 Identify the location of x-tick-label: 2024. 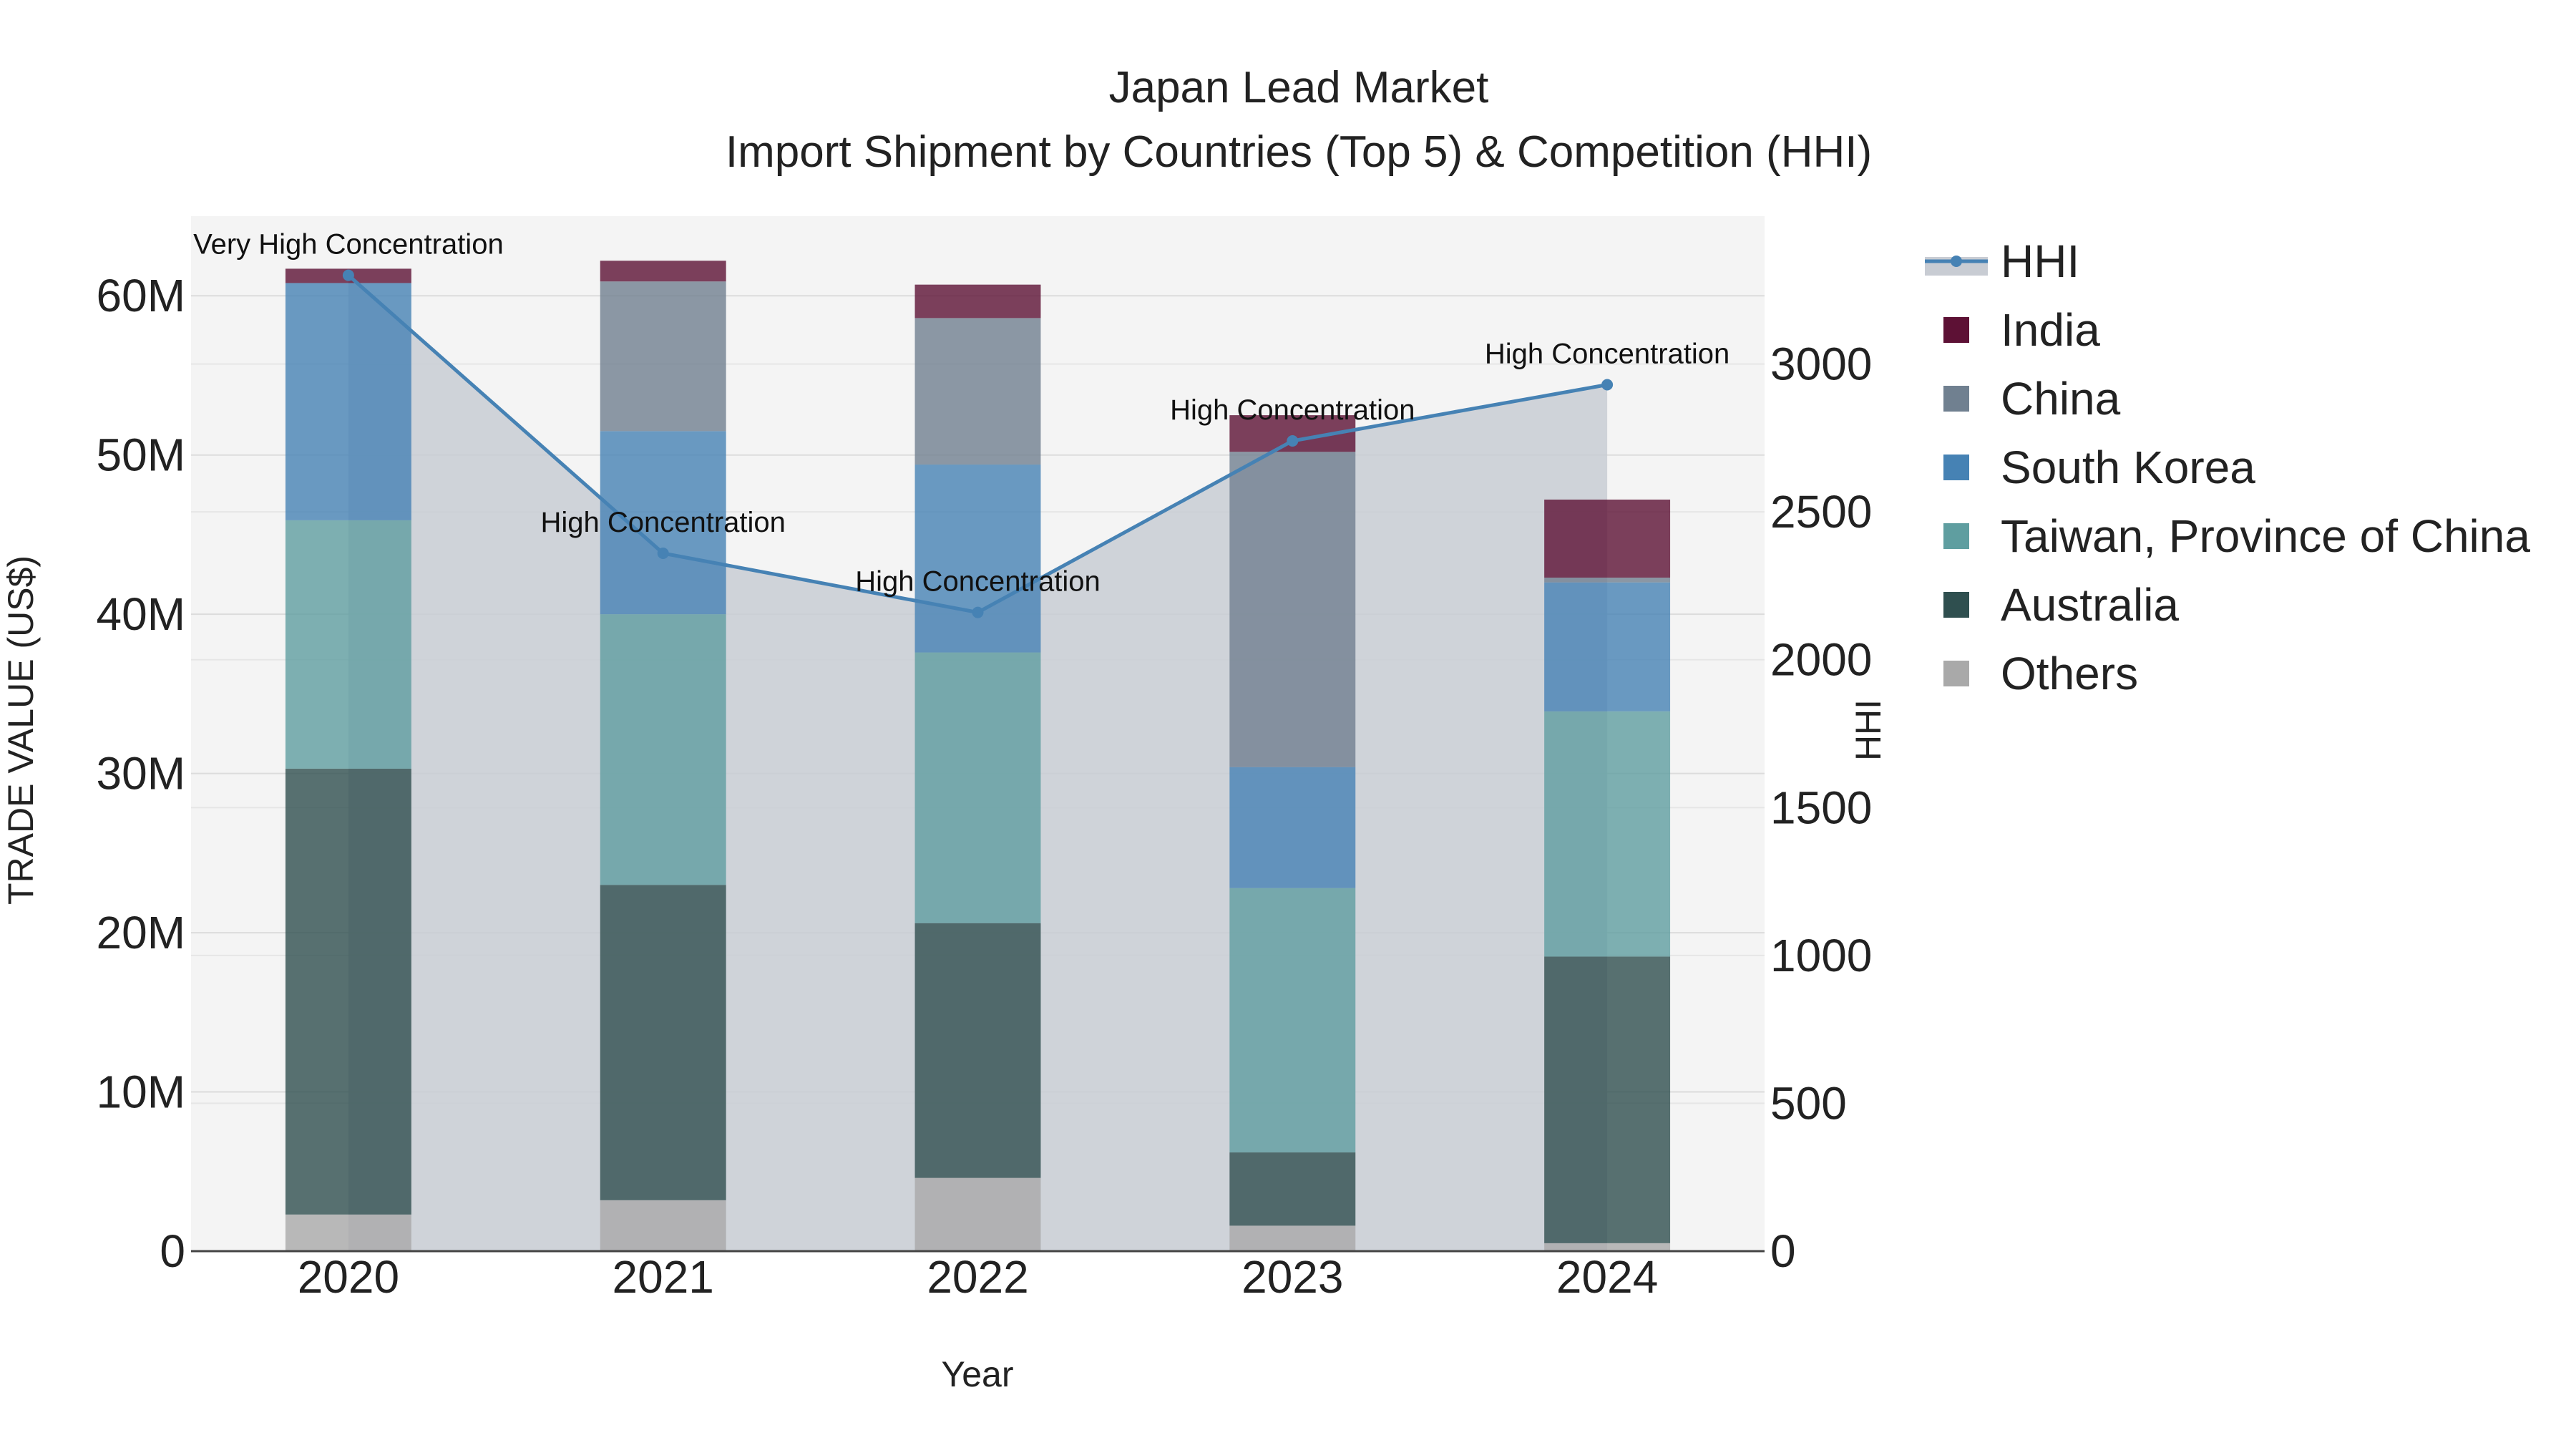
(1607, 1277).